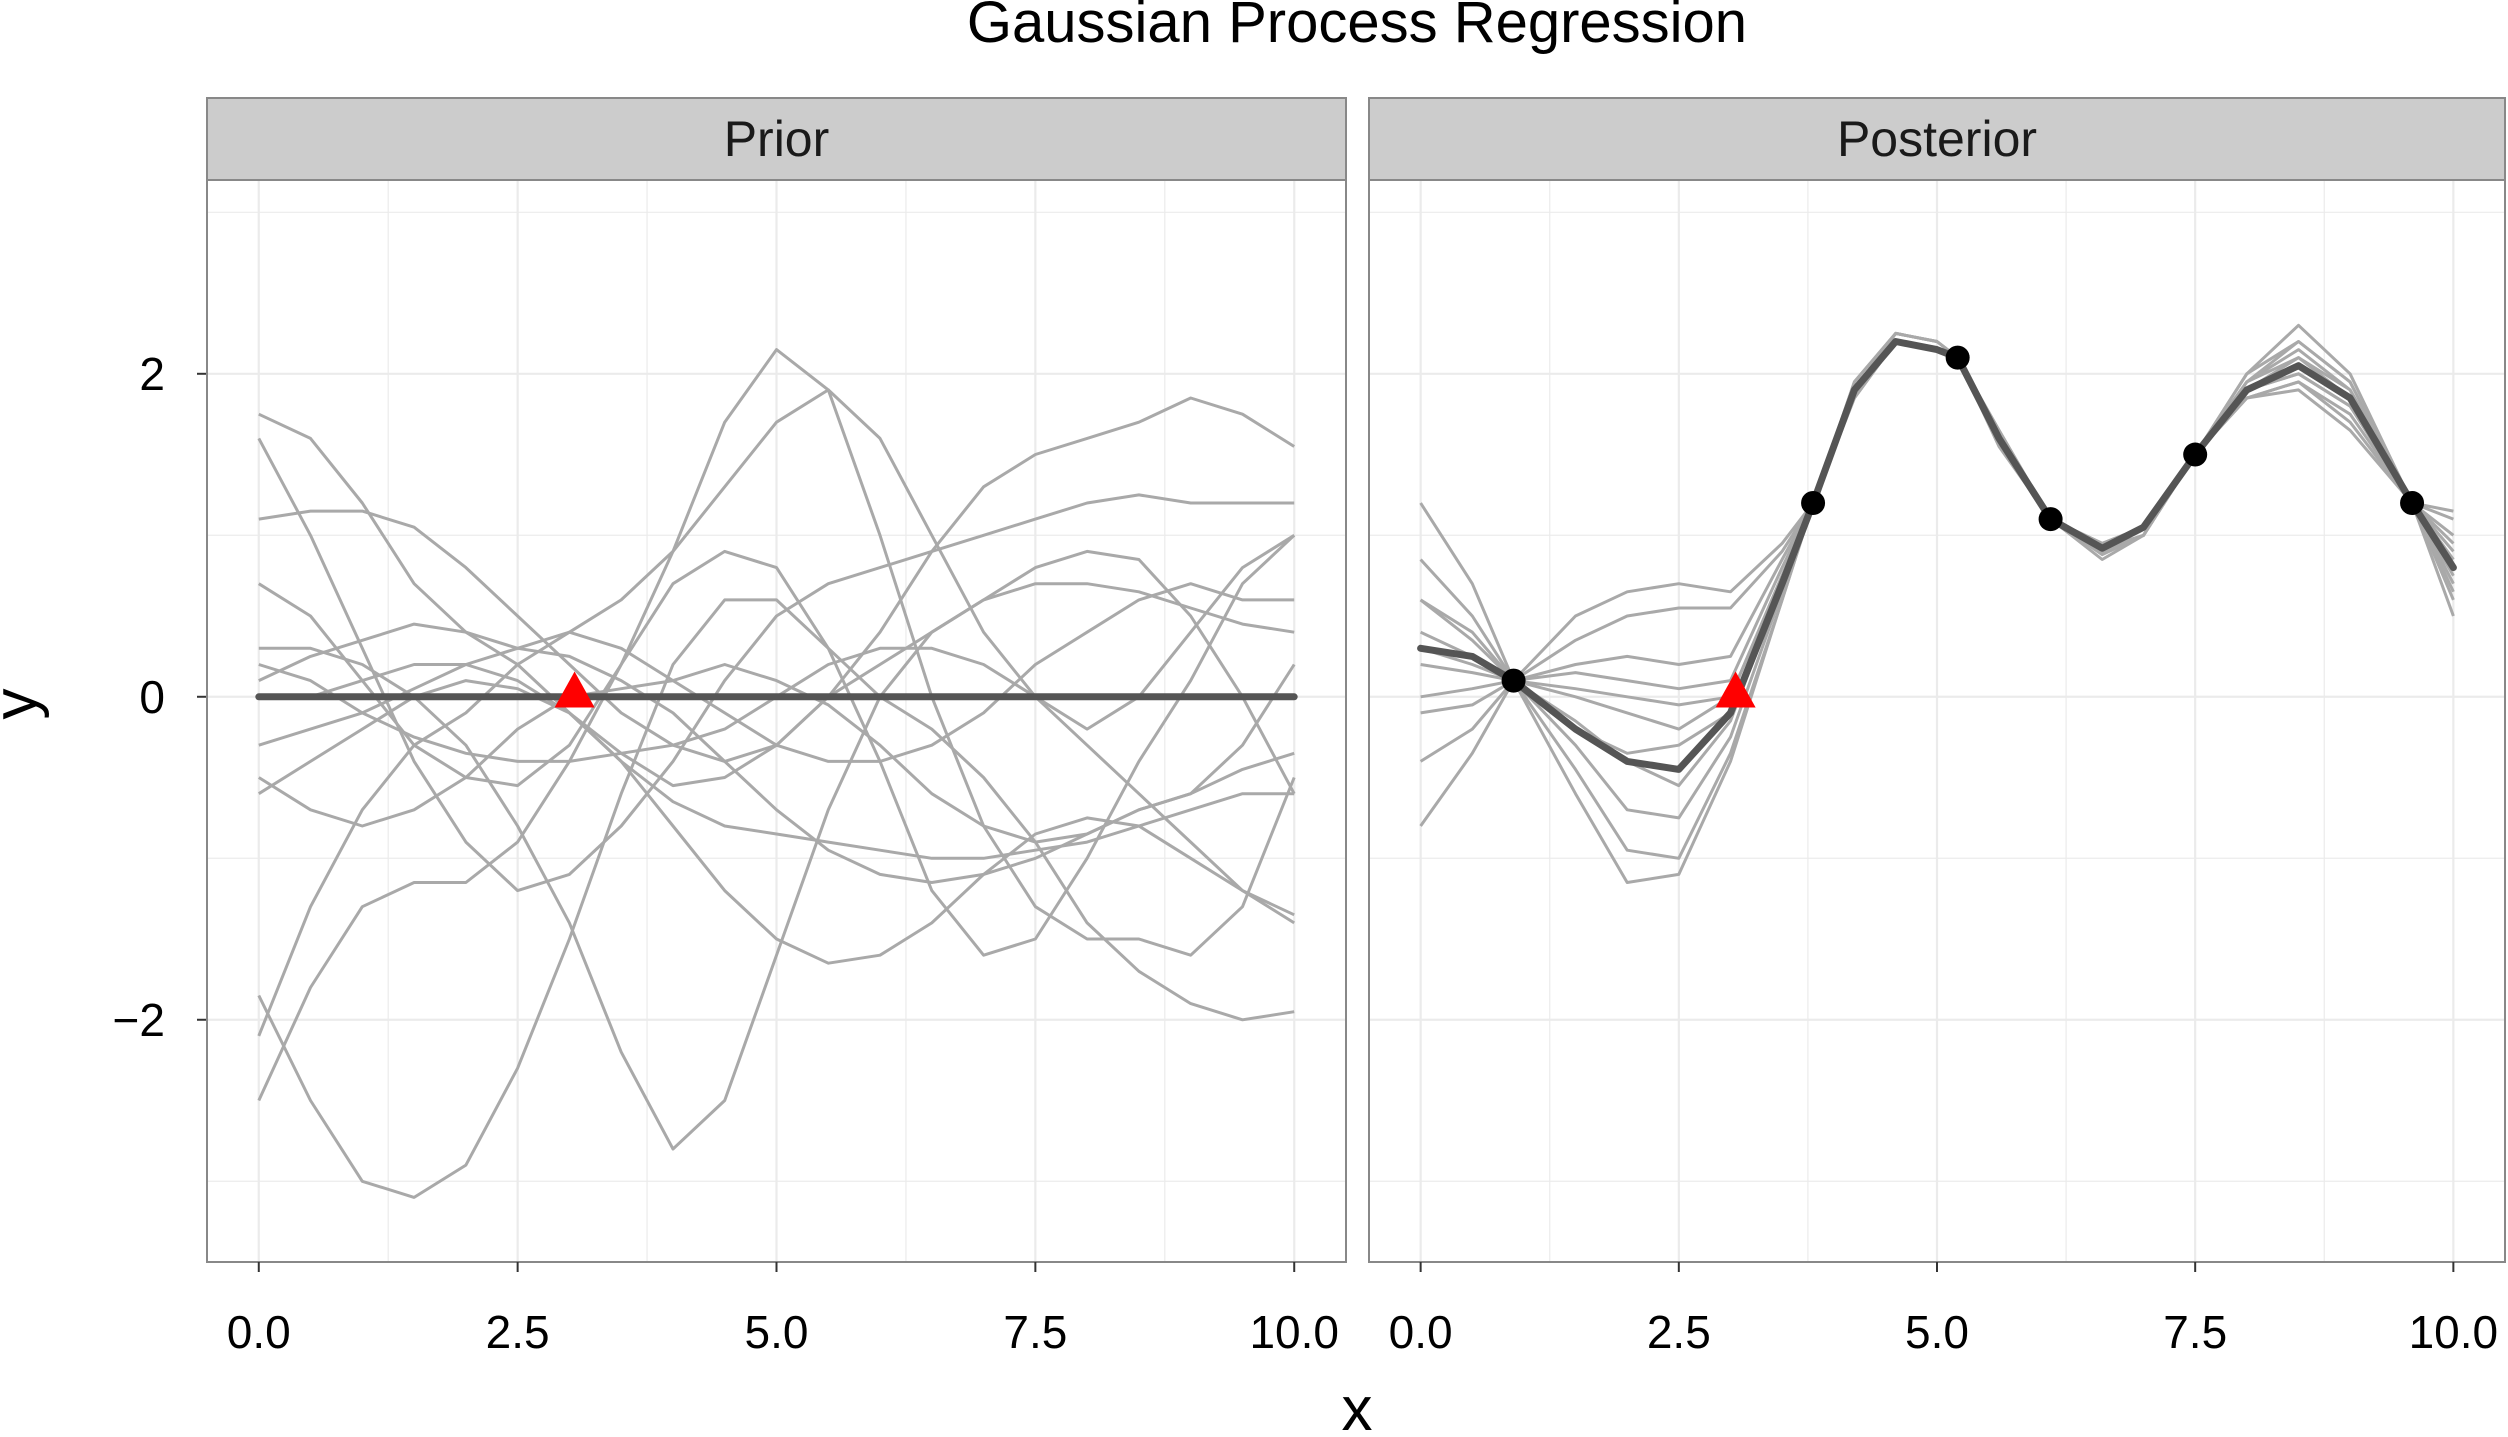  I want to click on y-axis-label: y, so click(25, 704).